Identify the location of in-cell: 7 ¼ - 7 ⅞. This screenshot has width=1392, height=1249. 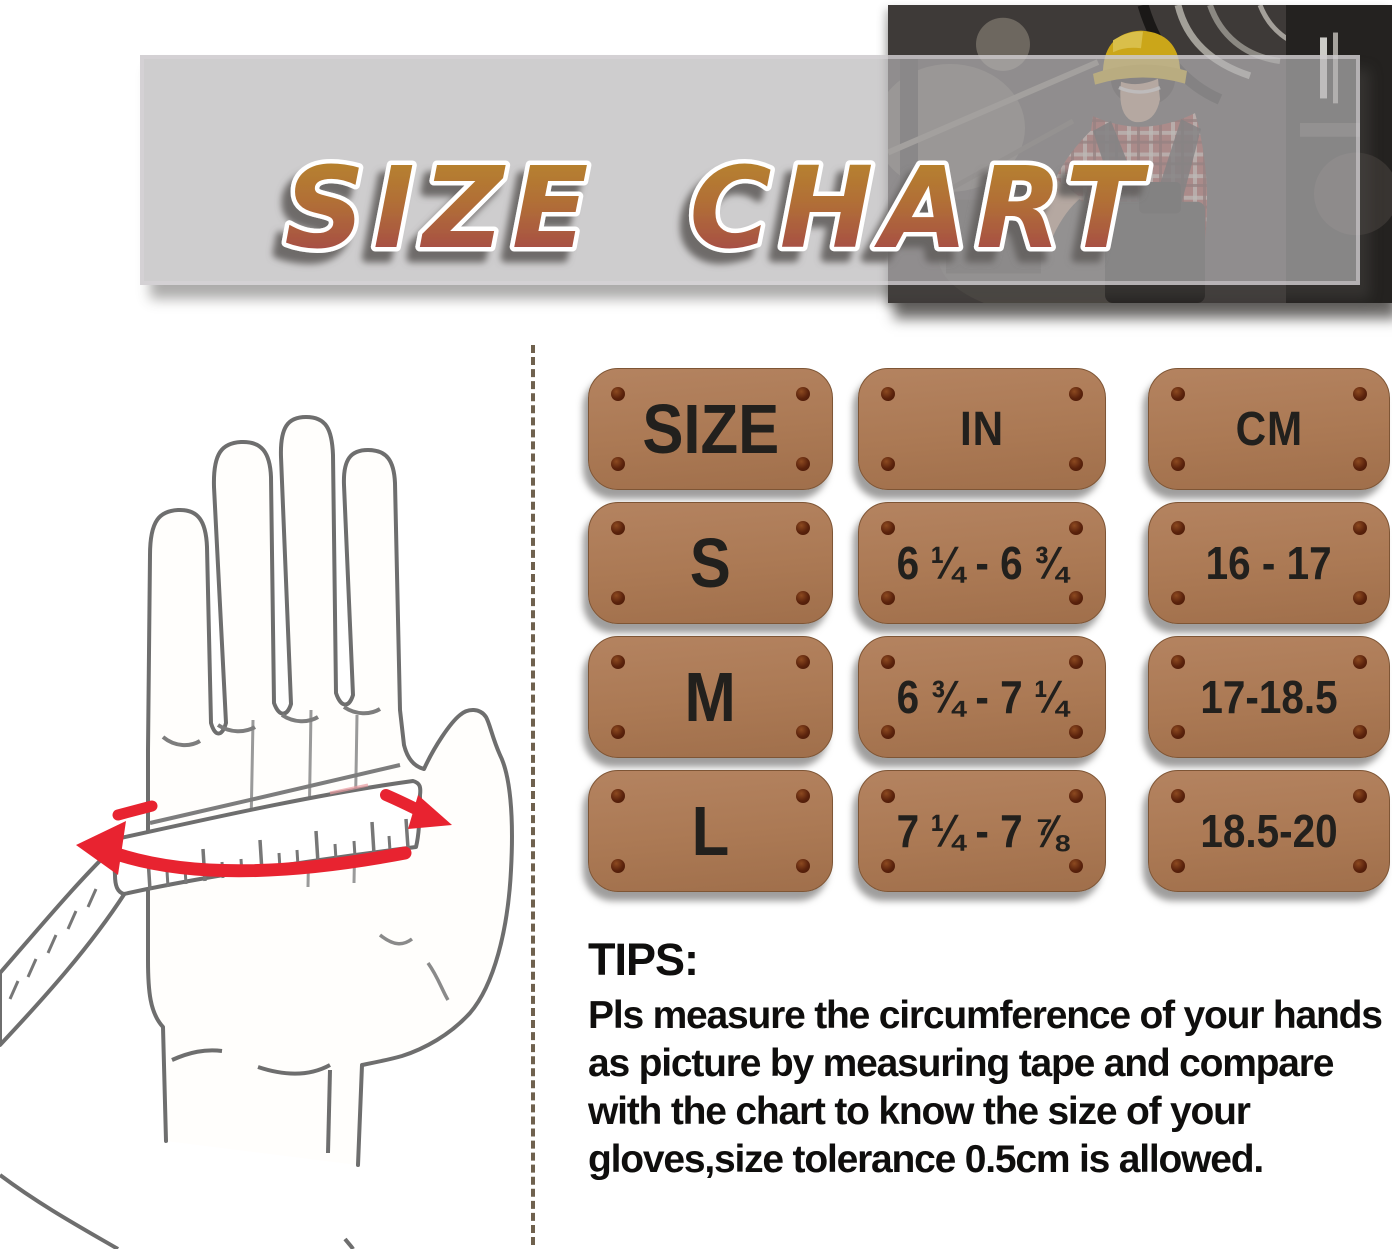
(982, 831).